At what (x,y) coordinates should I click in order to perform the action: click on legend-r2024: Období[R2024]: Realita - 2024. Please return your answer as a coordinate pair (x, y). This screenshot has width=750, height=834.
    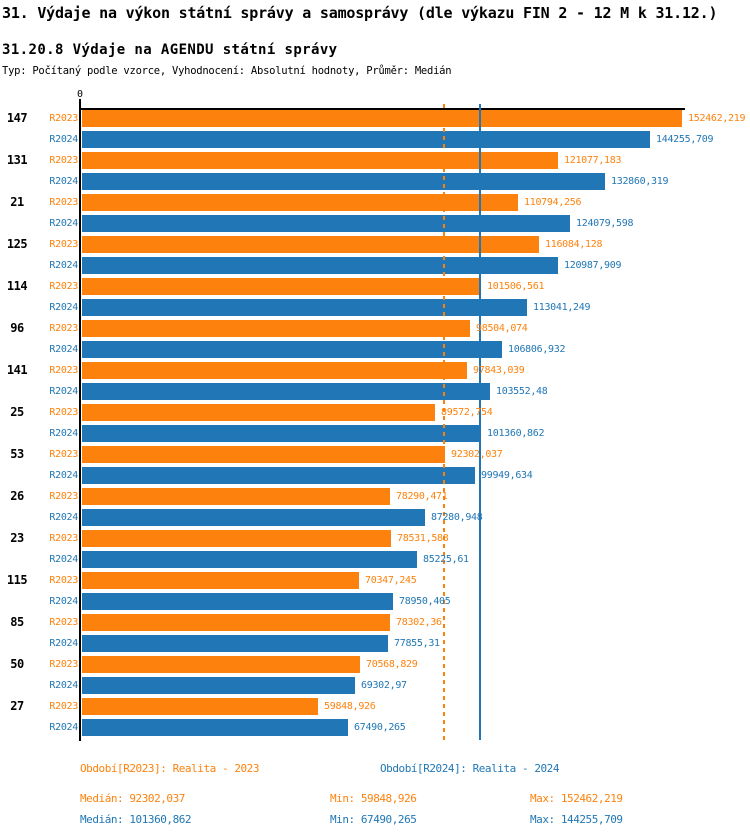
    Looking at the image, I should click on (470, 768).